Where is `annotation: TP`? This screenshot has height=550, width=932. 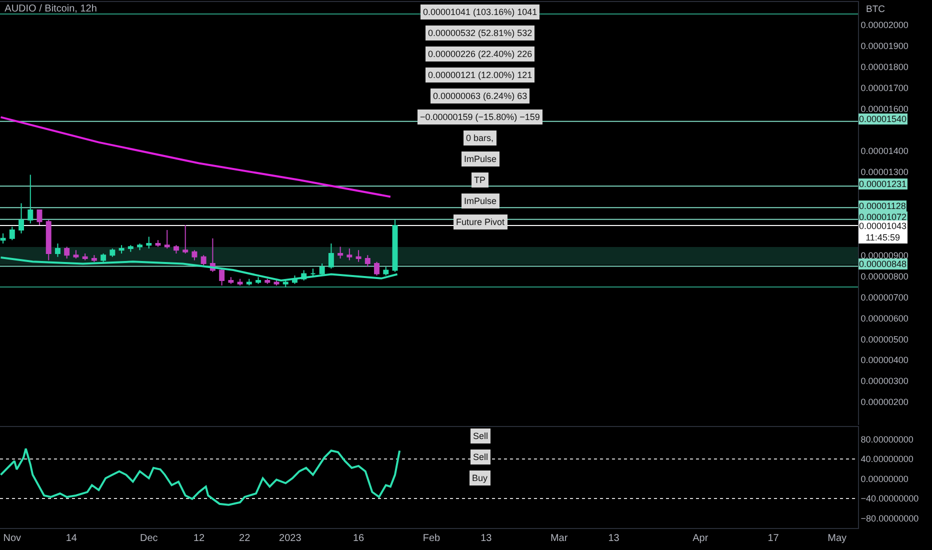
annotation: TP is located at coordinates (480, 180).